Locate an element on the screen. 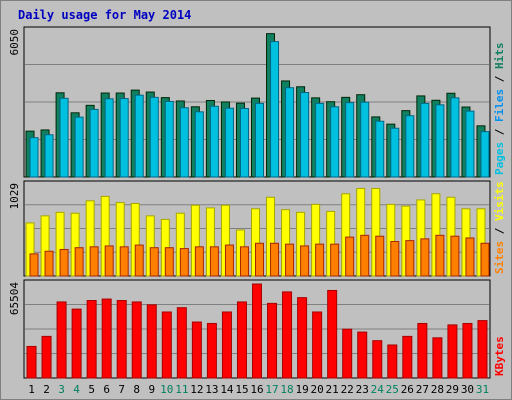  series-sites is located at coordinates (259, 255).